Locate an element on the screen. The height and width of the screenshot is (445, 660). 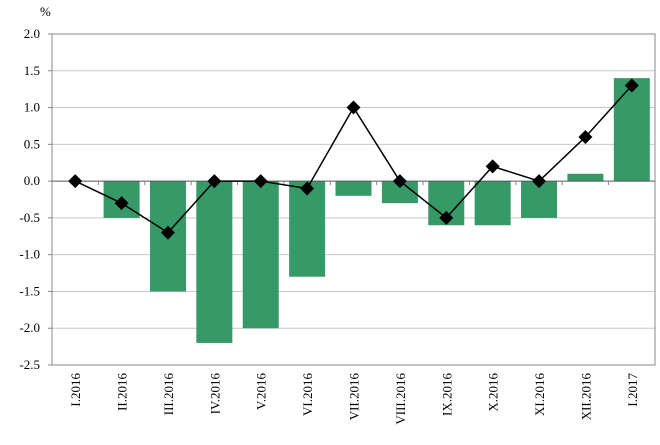
x-tick-label: V.2016 is located at coordinates (261, 391).